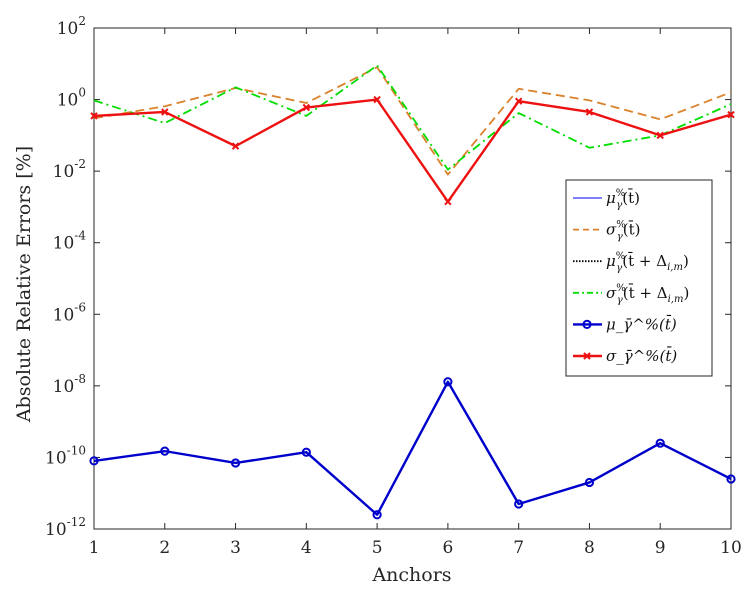  Describe the element at coordinates (82, 93) in the screenshot. I see `y-tick-exponent: 0` at that location.